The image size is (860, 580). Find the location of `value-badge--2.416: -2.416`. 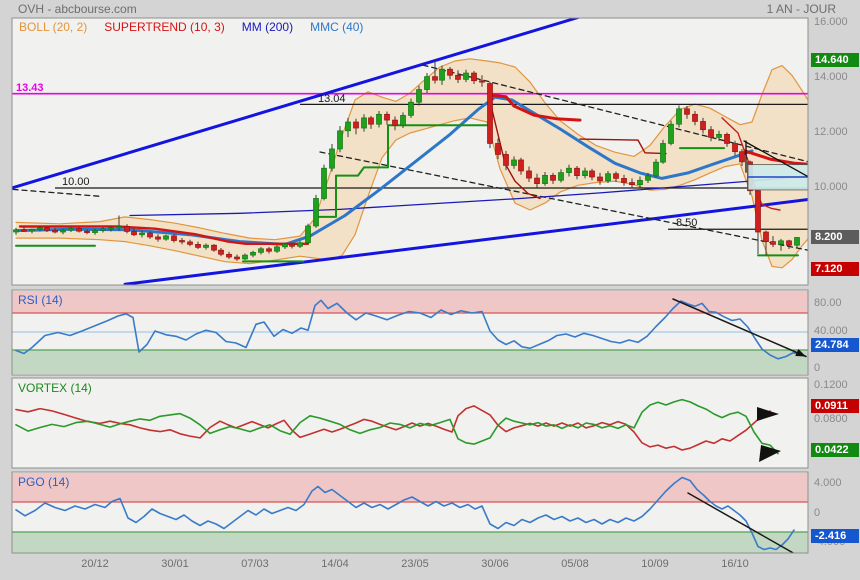

value-badge--2.416: -2.416 is located at coordinates (835, 536).